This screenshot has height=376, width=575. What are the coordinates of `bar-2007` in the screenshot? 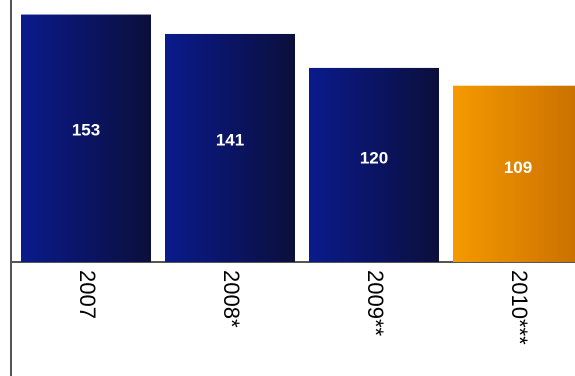 It's located at (86, 138).